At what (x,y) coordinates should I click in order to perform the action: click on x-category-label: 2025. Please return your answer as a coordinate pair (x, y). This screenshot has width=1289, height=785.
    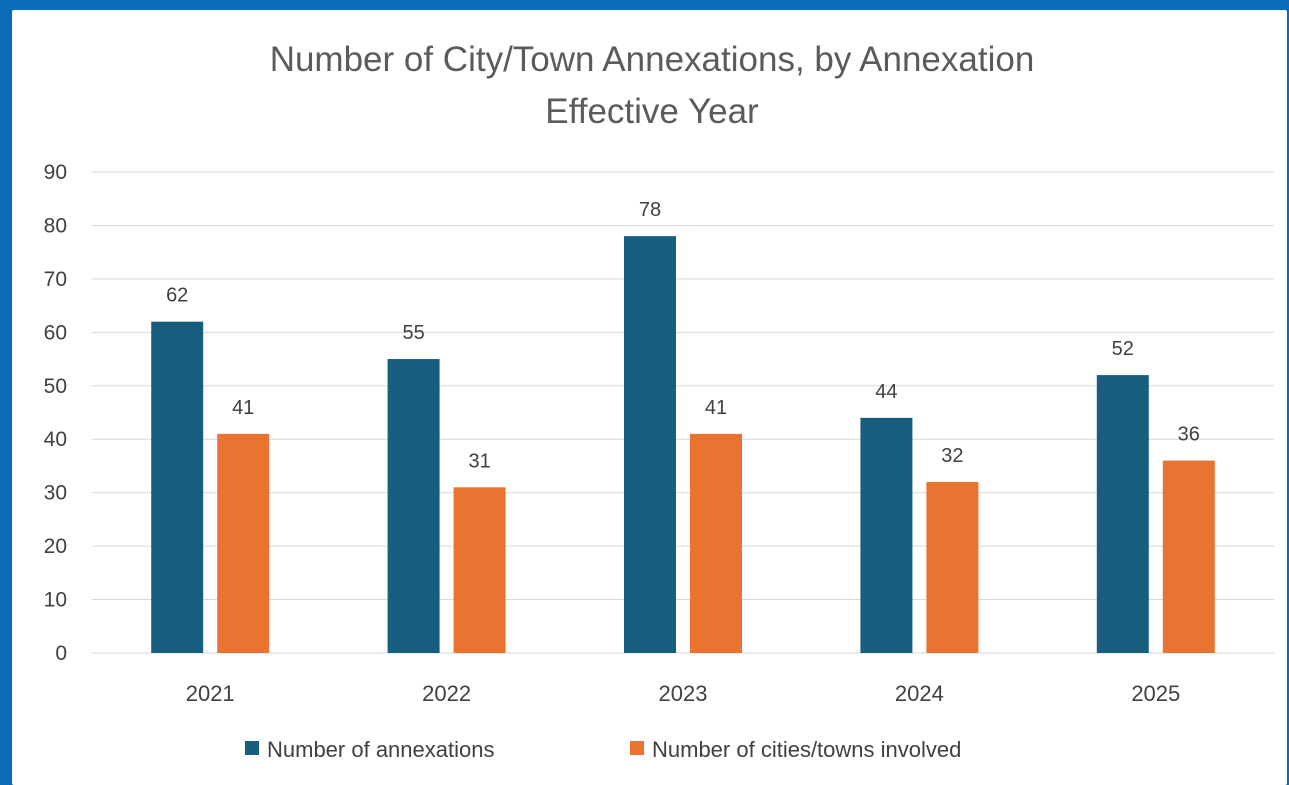
    Looking at the image, I should click on (1155, 693).